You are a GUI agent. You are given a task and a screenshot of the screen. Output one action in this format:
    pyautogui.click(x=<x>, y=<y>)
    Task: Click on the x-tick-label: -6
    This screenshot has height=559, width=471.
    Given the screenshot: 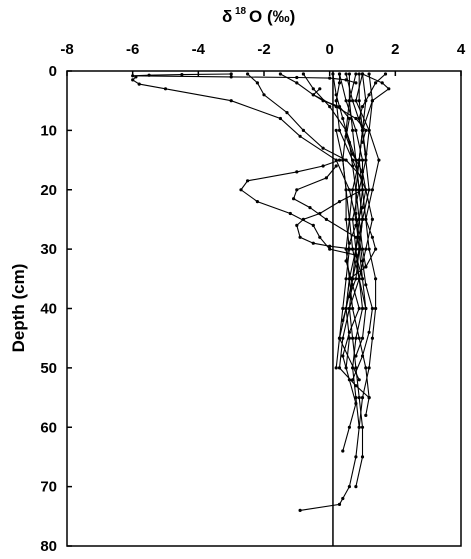 What is the action you would take?
    pyautogui.click(x=132, y=49)
    